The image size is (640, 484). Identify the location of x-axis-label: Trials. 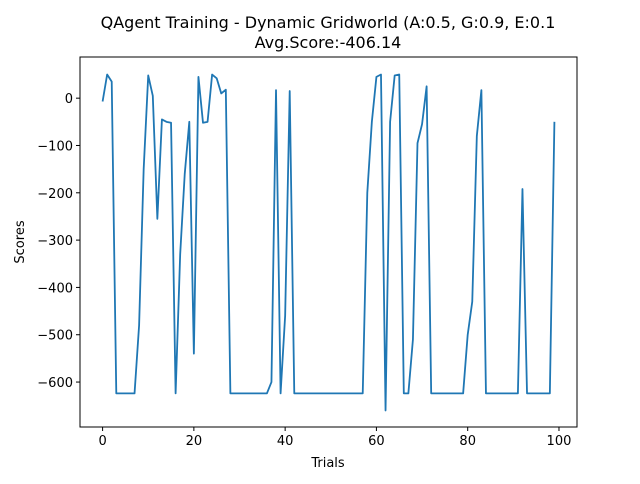
(327, 463).